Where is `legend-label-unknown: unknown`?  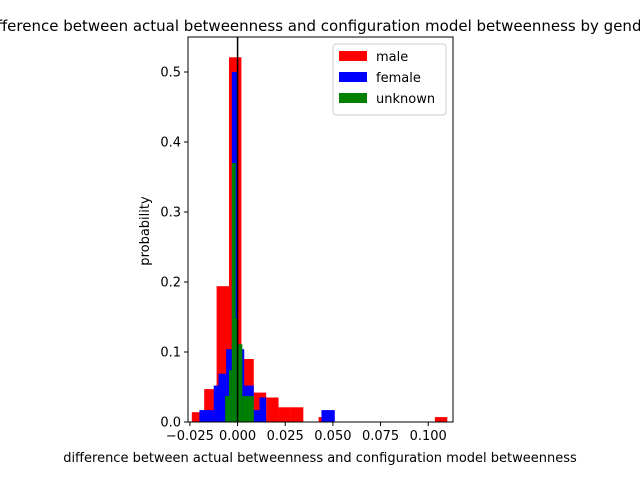 legend-label-unknown: unknown is located at coordinates (405, 99).